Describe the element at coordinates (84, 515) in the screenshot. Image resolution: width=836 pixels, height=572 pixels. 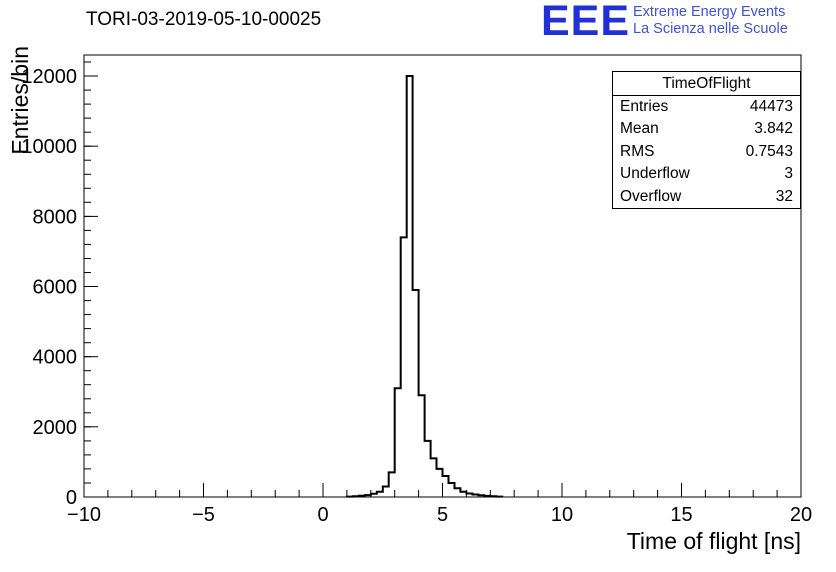
I see `x-tick-label: −10` at that location.